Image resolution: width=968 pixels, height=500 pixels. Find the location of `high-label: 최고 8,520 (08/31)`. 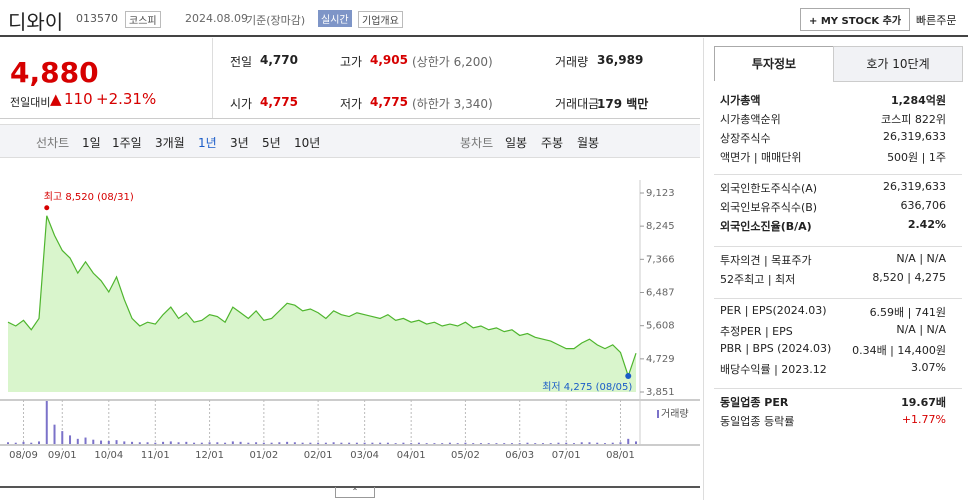

high-label: 최고 8,520 (08/31) is located at coordinates (89, 197).